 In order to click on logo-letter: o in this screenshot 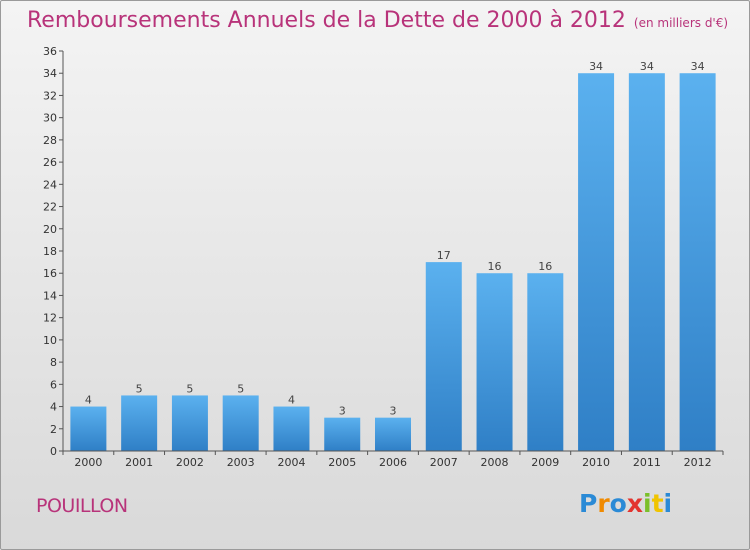, I will do `click(618, 503)`.